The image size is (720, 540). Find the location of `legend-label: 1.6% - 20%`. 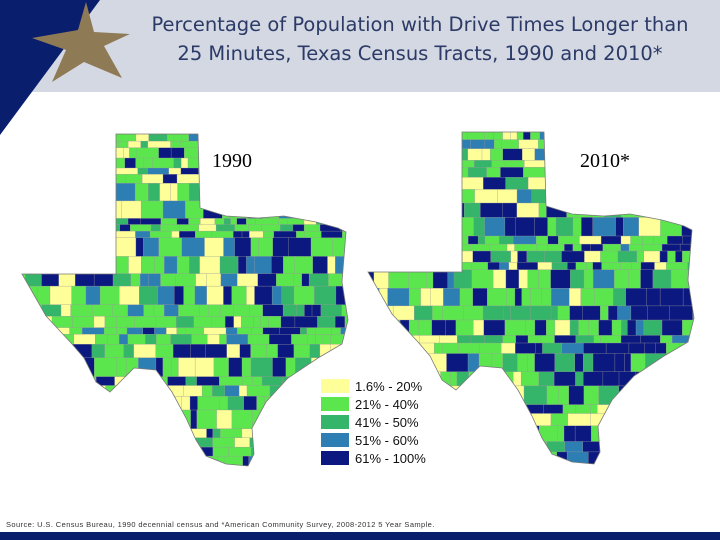

legend-label: 1.6% - 20% is located at coordinates (389, 386).